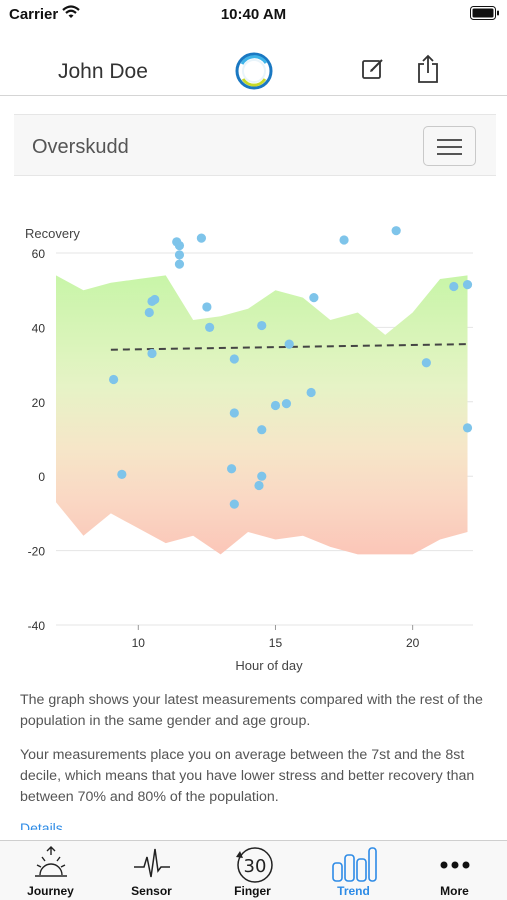 The image size is (507, 900). What do you see at coordinates (151, 863) in the screenshot?
I see `pulse-icon` at bounding box center [151, 863].